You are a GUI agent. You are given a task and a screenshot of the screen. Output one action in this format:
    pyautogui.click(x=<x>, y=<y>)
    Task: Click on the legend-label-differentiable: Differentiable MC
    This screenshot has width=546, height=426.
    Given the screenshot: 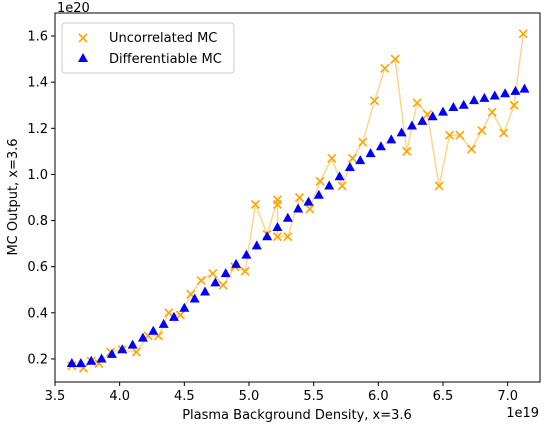 What is the action you would take?
    pyautogui.click(x=165, y=59)
    